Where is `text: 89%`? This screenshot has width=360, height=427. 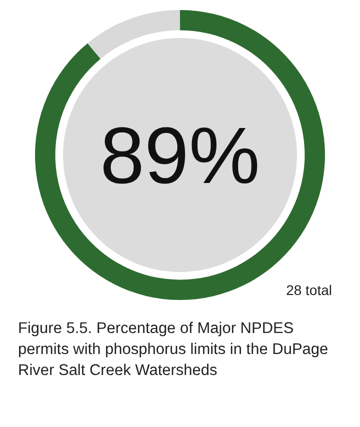 text: 89% is located at coordinates (180, 156).